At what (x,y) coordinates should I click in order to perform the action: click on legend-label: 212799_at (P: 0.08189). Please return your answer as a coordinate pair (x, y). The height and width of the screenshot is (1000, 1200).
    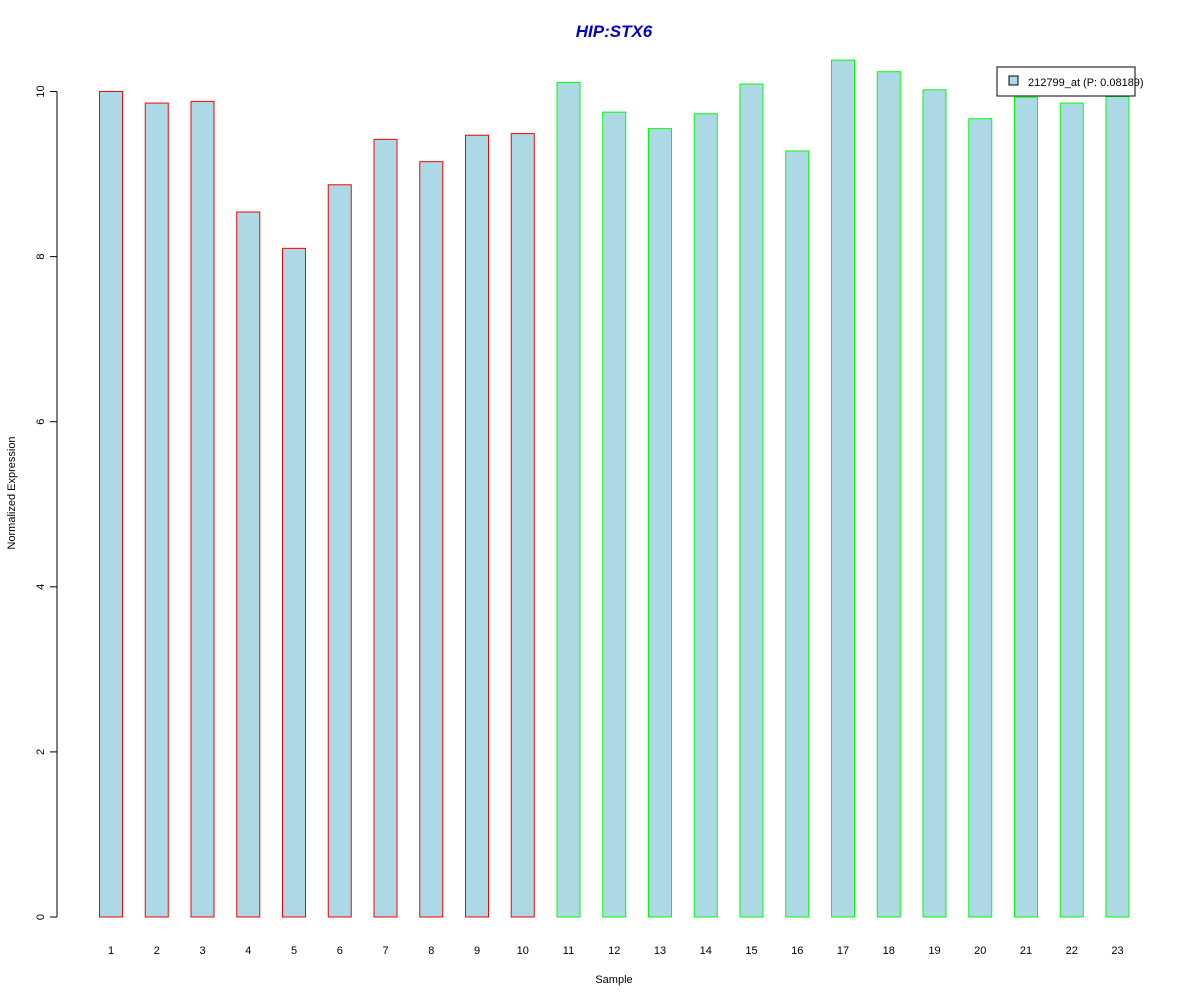
    Looking at the image, I should click on (1086, 83).